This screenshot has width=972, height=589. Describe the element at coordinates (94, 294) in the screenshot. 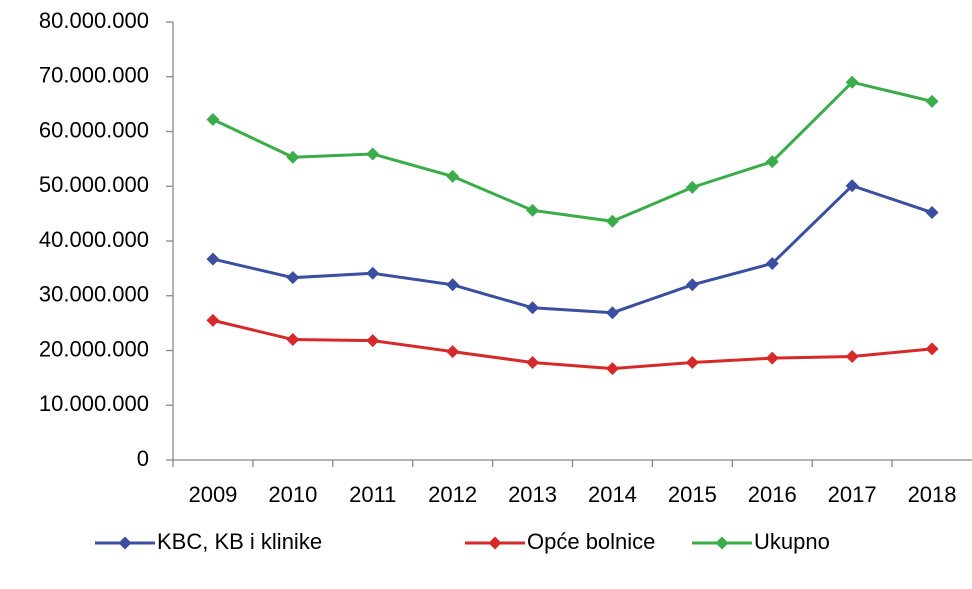

I see `y-tick-label: 30.000.000` at that location.